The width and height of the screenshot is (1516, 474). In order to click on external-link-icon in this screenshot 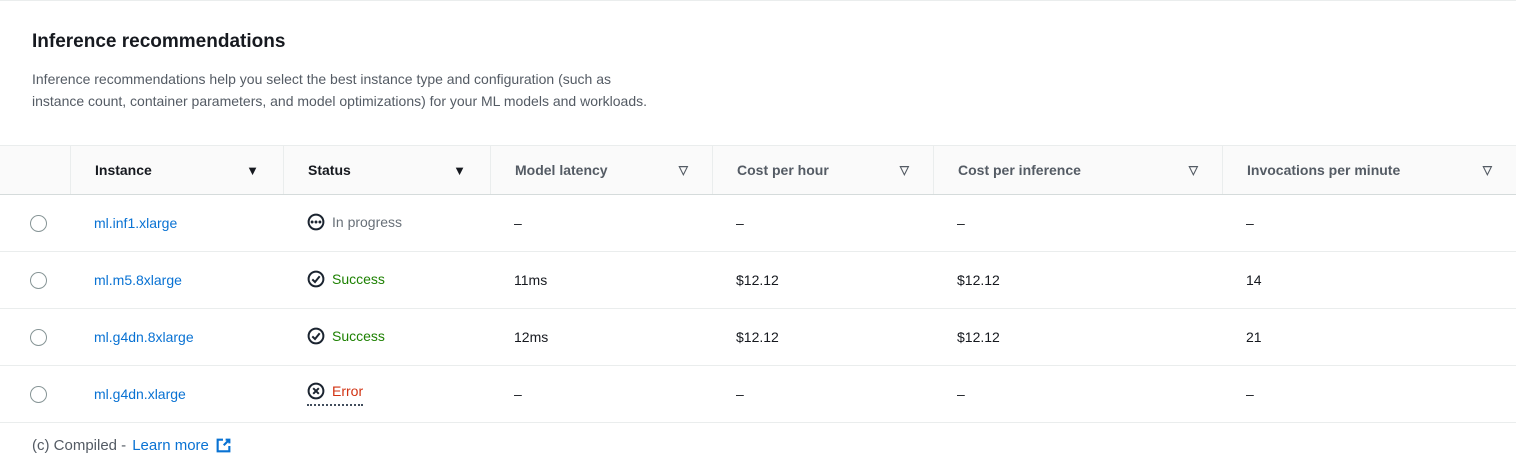, I will do `click(223, 445)`.